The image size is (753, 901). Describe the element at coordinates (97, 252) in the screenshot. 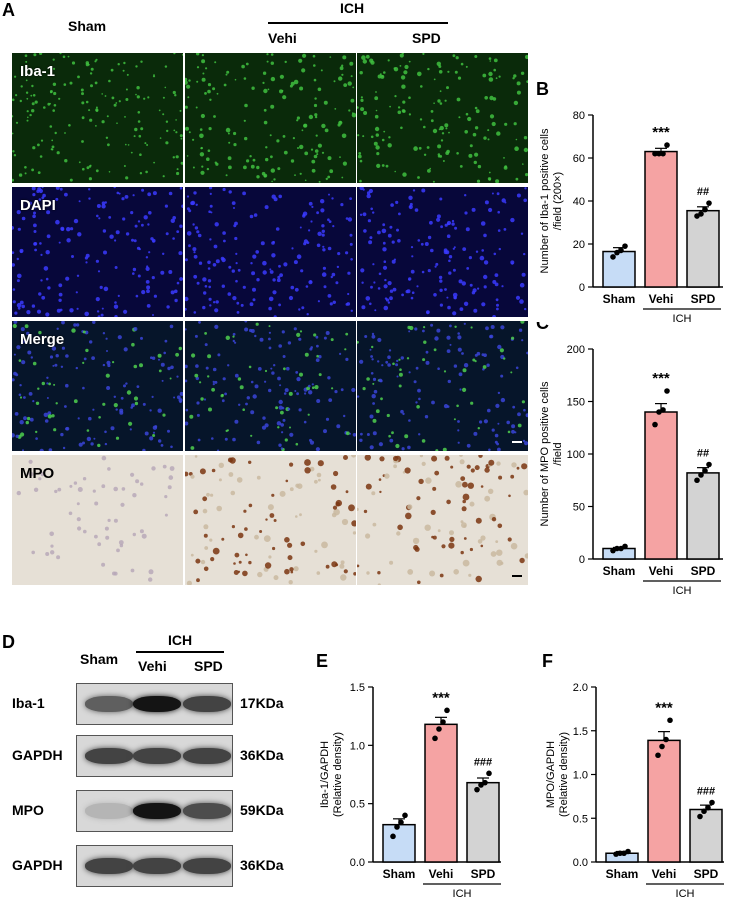

I see `micrograph-dapi-0: DAPI` at that location.